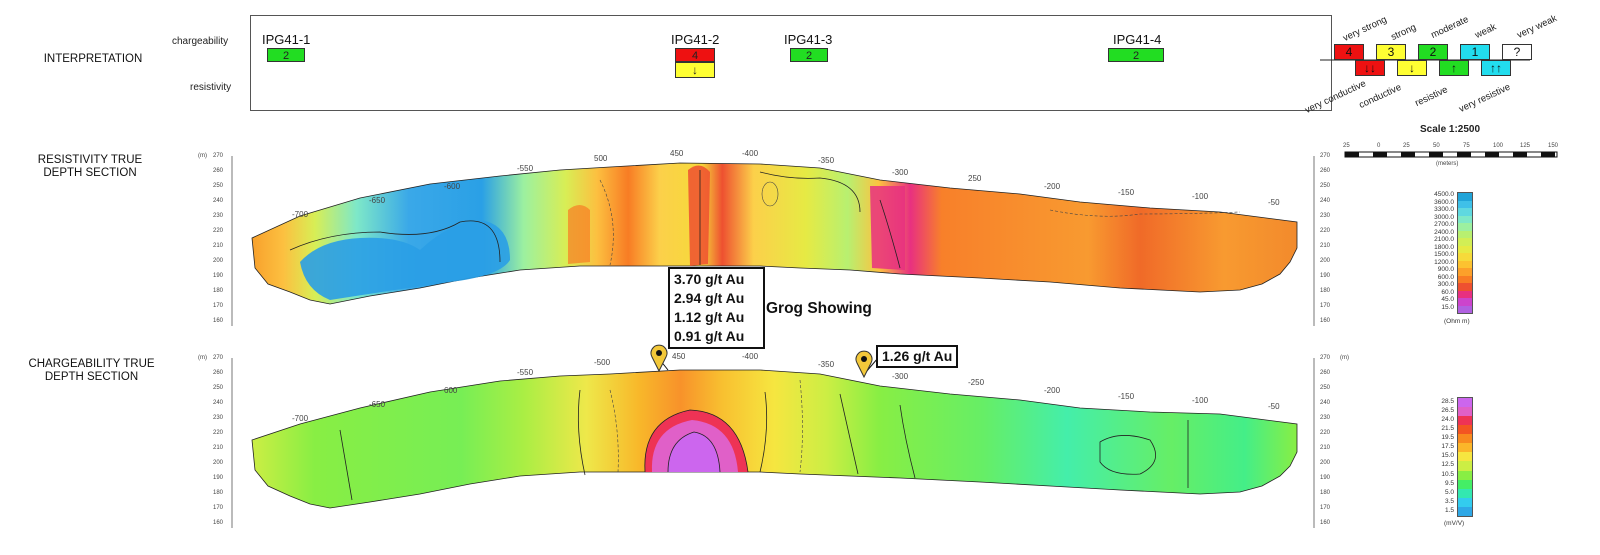 The image size is (1600, 555). What do you see at coordinates (1451, 154) in the screenshot?
I see `scale-bar` at bounding box center [1451, 154].